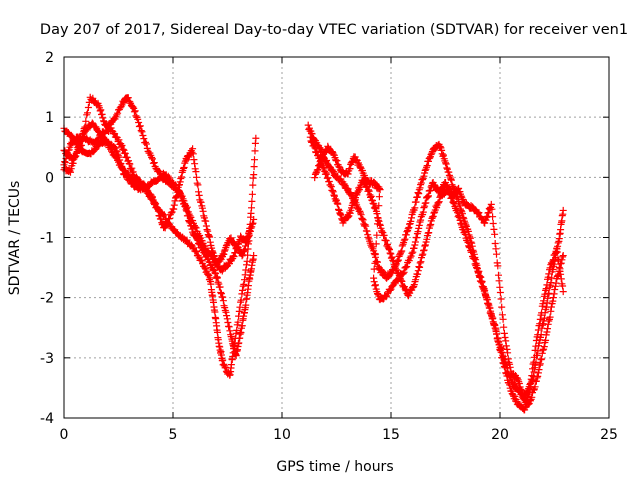 This screenshot has height=480, width=640. What do you see at coordinates (282, 435) in the screenshot?
I see `x-tick-label: 10` at bounding box center [282, 435].